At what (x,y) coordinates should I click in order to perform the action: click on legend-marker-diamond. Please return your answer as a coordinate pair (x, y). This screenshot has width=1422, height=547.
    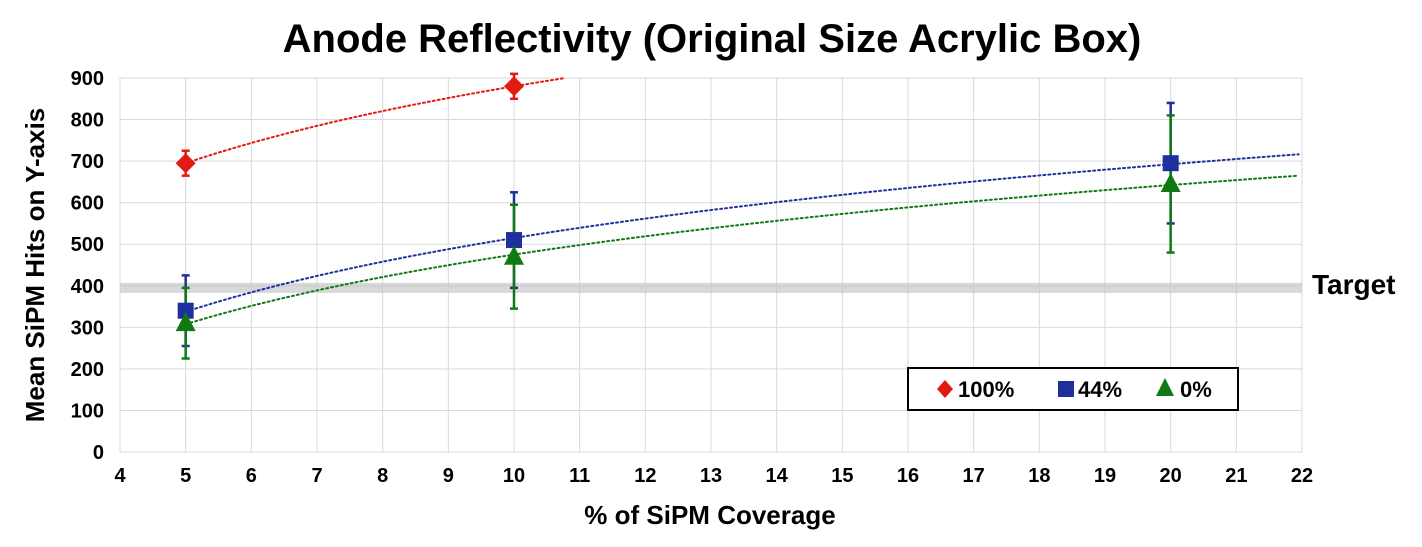
    Looking at the image, I should click on (945, 389).